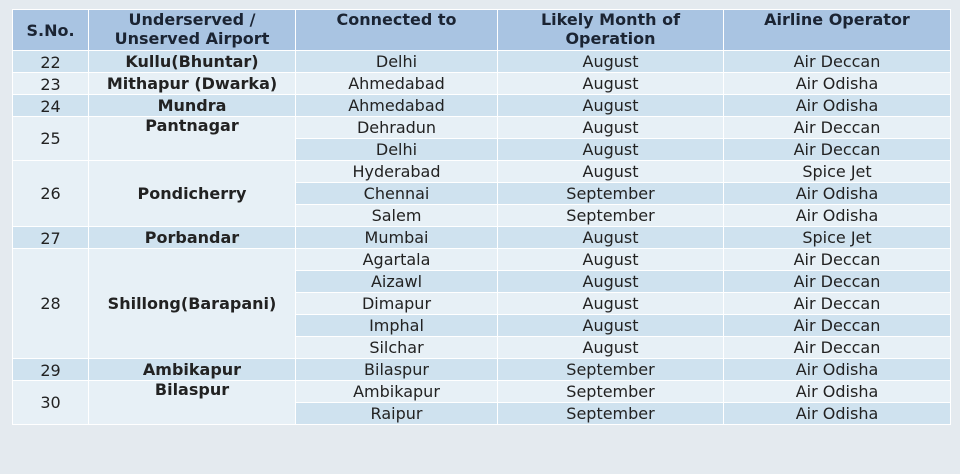  What do you see at coordinates (396, 281) in the screenshot?
I see `cell-connected-to: Aizawl` at bounding box center [396, 281].